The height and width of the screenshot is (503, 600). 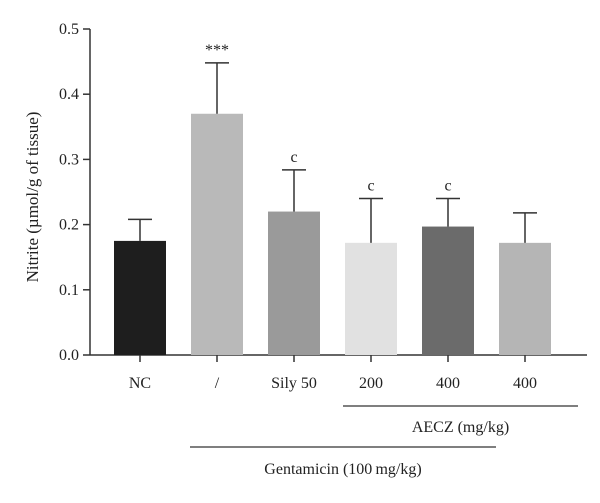 I want to click on x-tick-label: 200, so click(x=371, y=383).